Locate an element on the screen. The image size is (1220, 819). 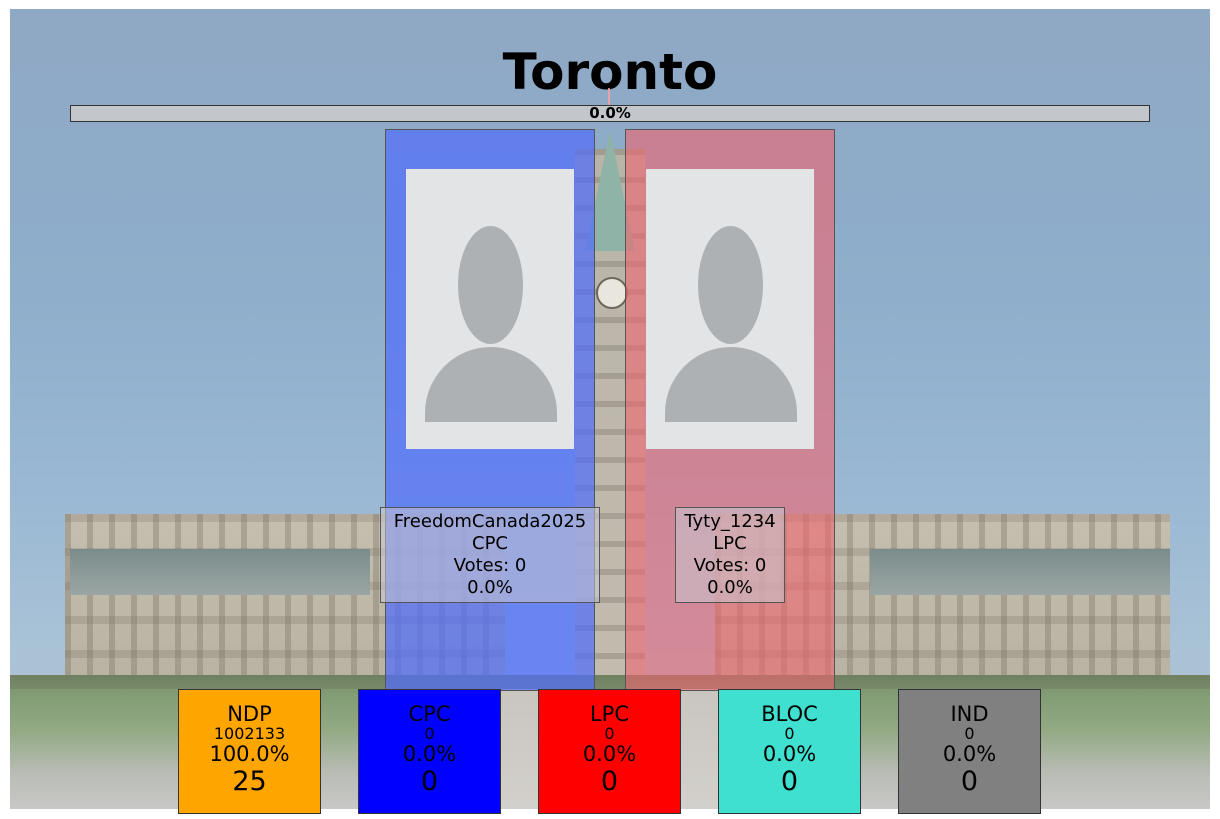
party-box-ind: IND 0 0.0% 0 is located at coordinates (969, 751).